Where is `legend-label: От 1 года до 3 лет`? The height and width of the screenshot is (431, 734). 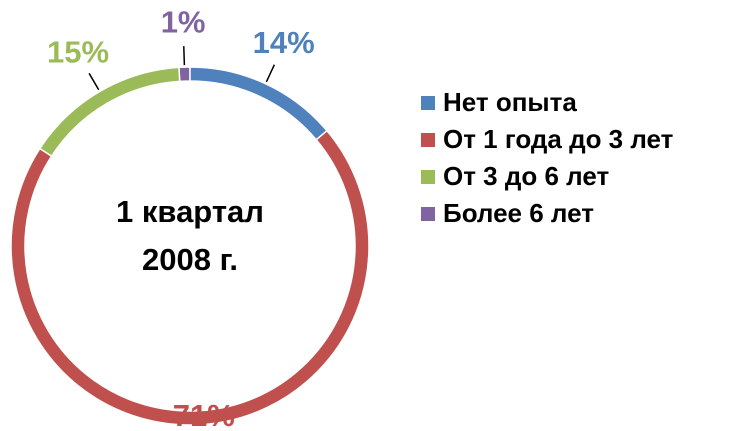 legend-label: От 1 года до 3 лет is located at coordinates (558, 139).